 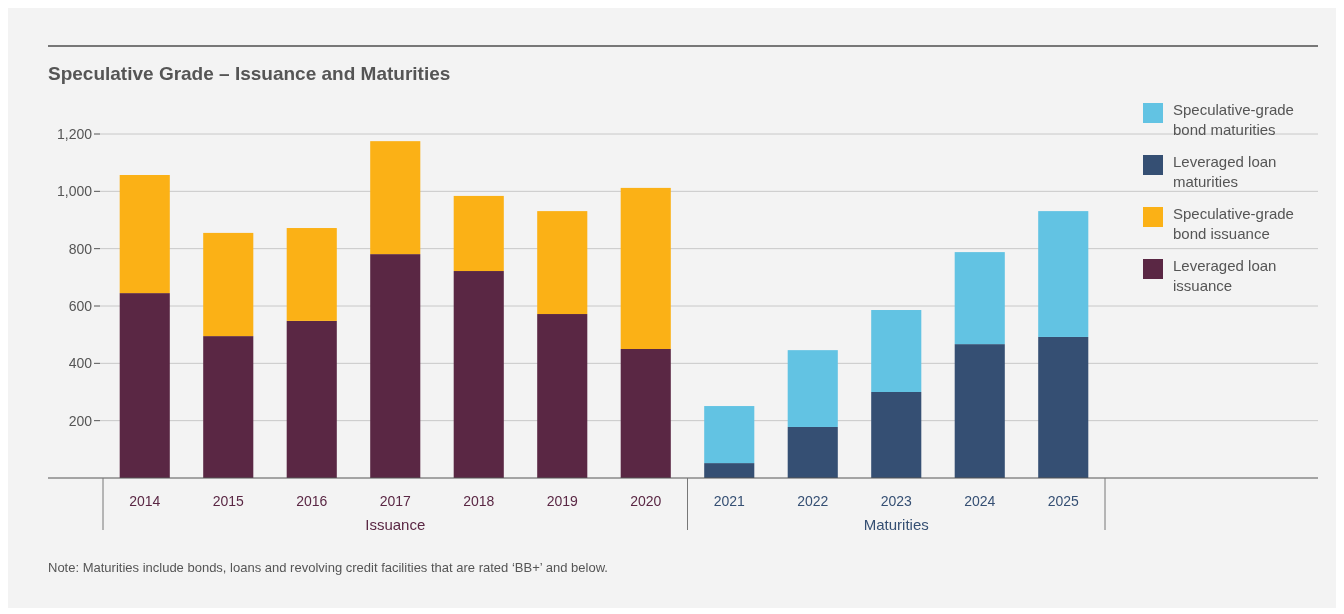 I want to click on text: Issuance, so click(x=395, y=524).